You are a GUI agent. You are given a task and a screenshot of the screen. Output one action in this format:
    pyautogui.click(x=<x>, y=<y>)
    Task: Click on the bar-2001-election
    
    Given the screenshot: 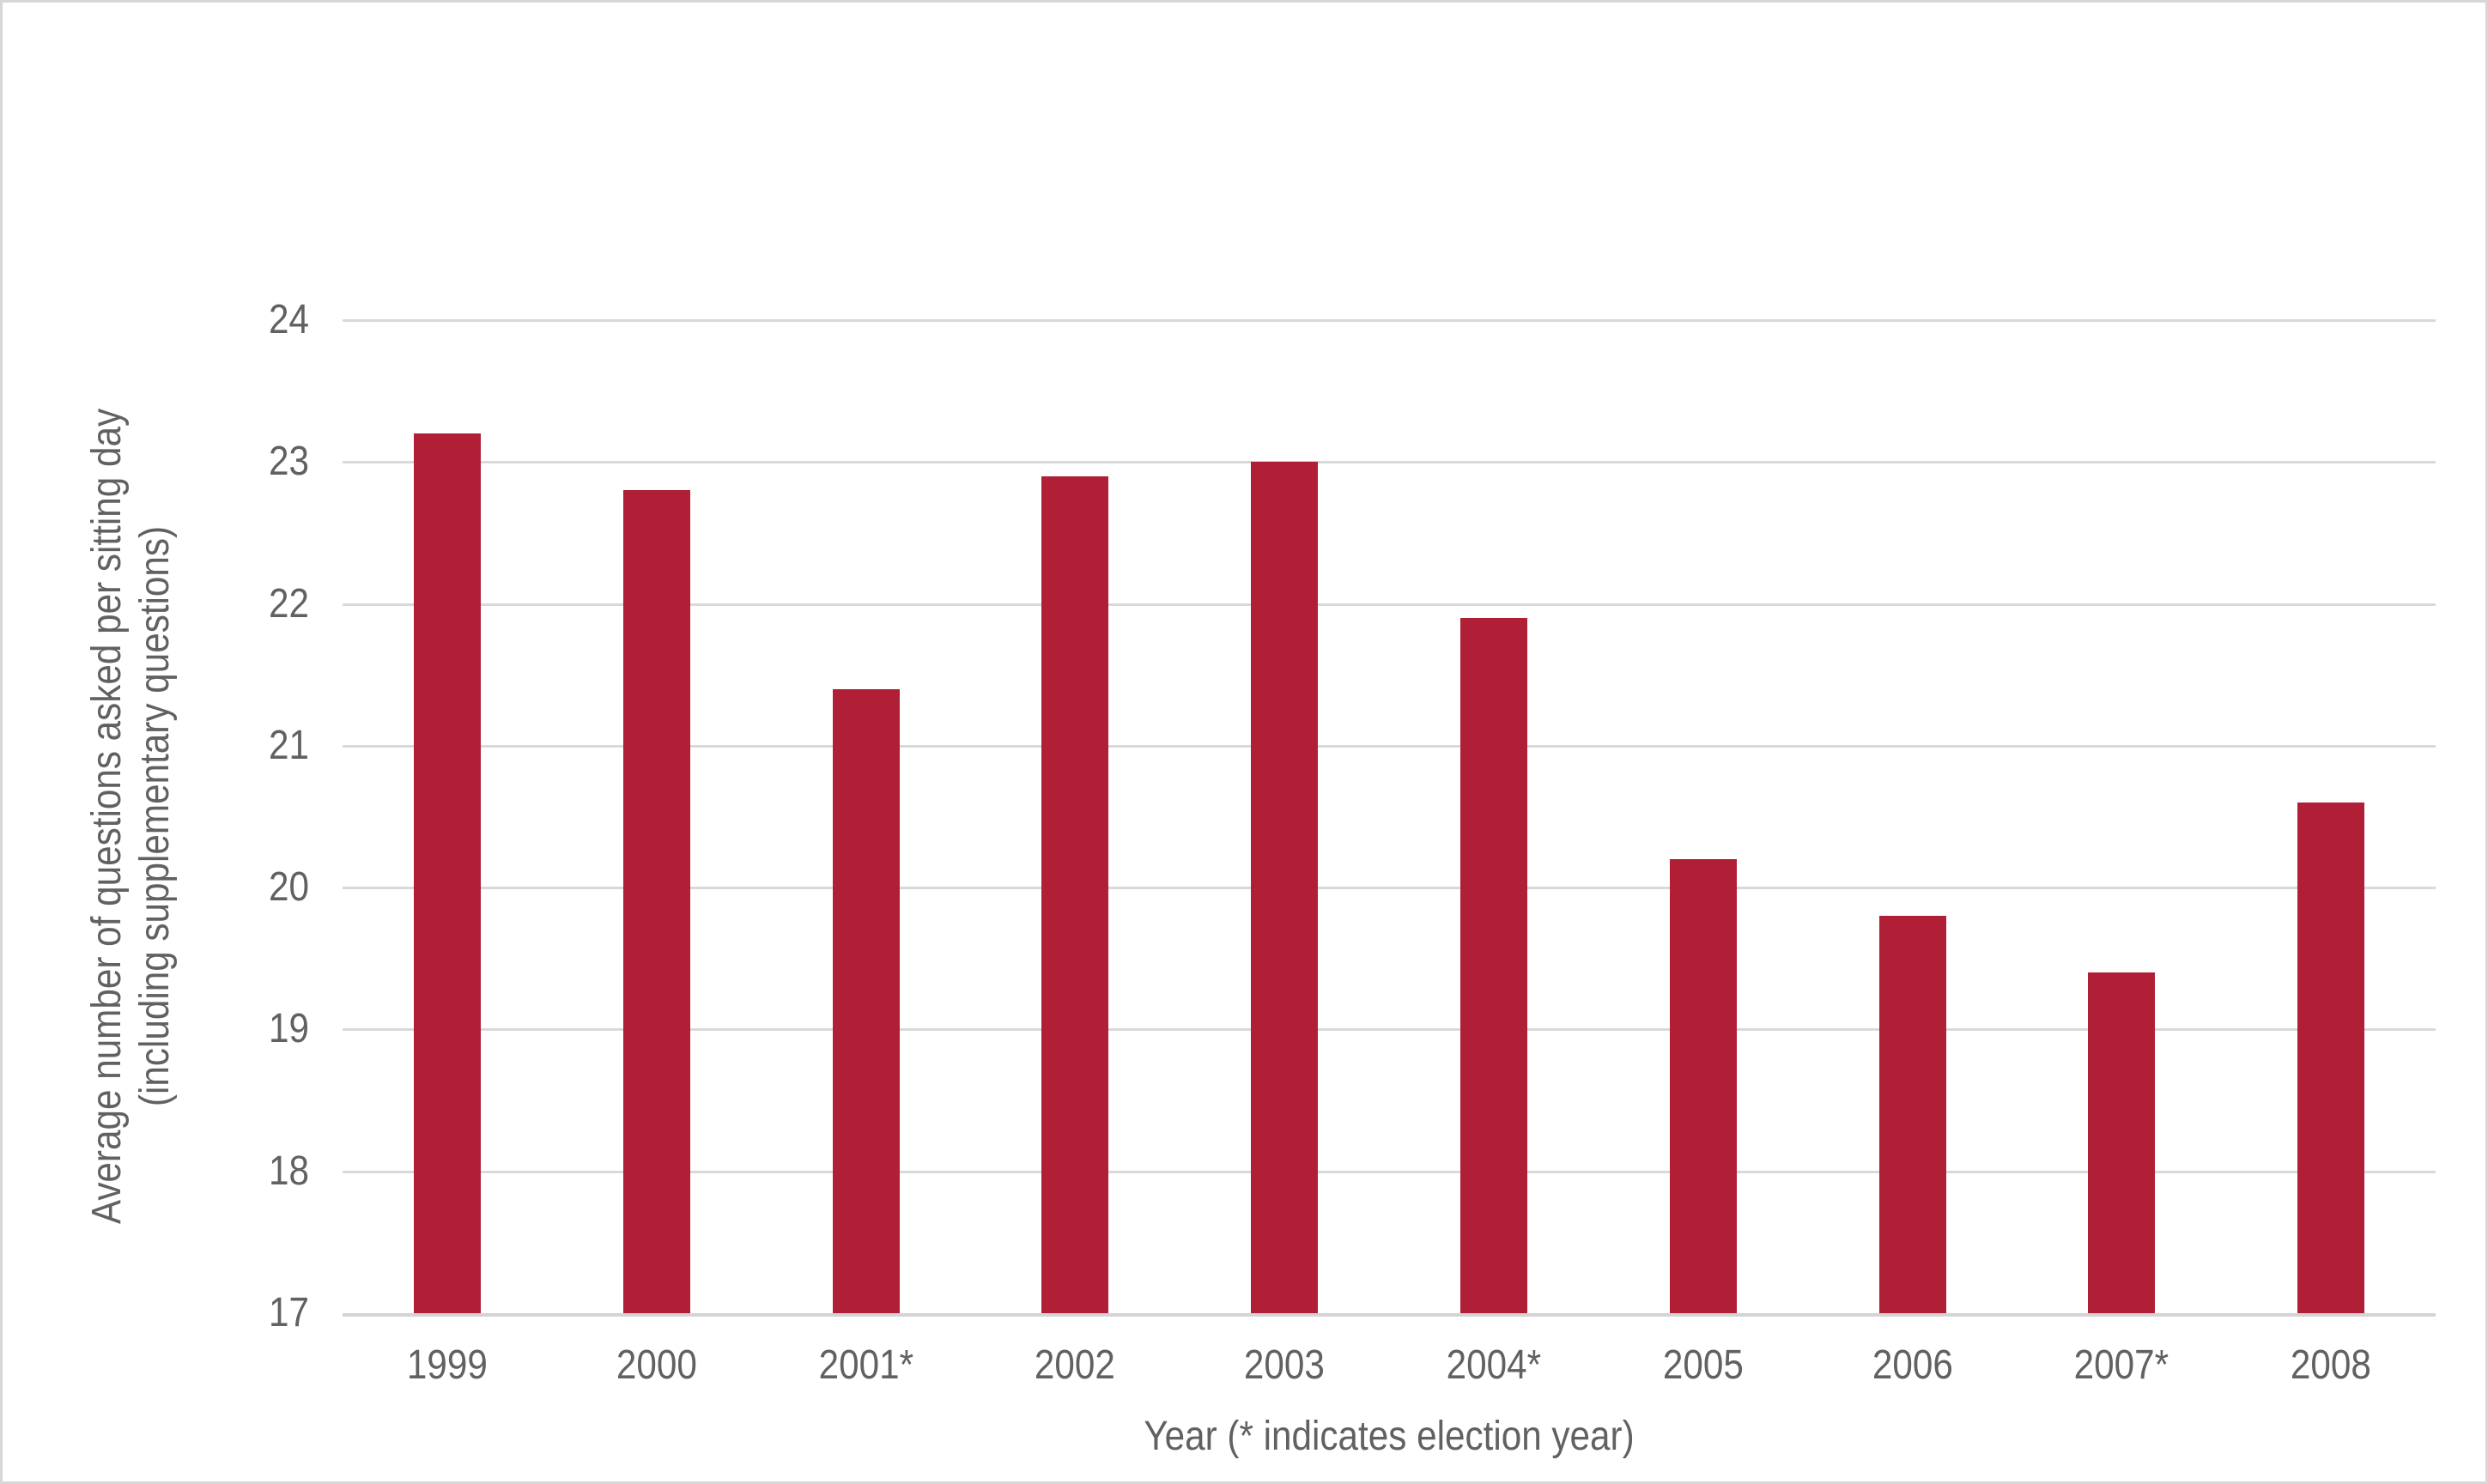 What is the action you would take?
    pyautogui.click(x=866, y=1000)
    